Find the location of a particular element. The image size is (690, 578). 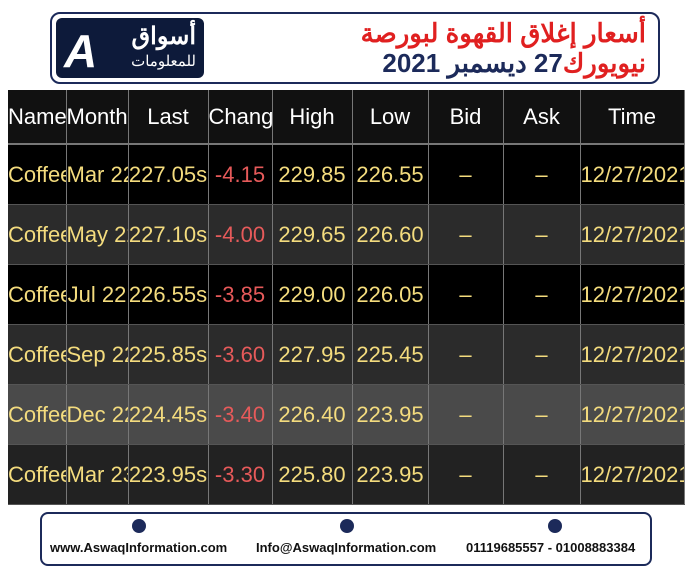

column-header: High is located at coordinates (312, 117).